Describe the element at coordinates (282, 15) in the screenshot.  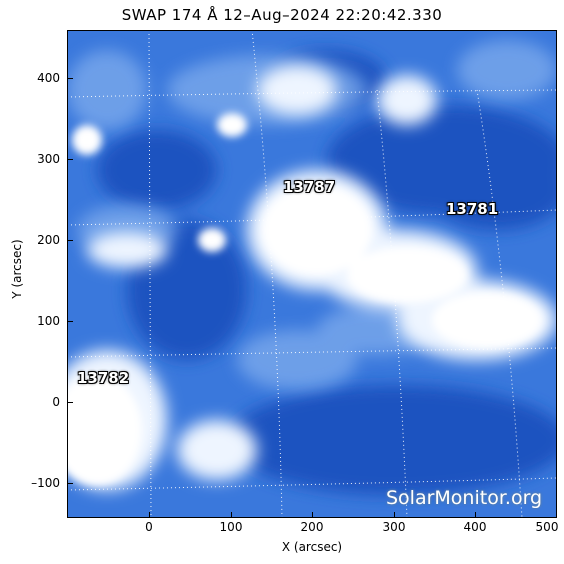
I see `image-title: SWAP 174 Å 12–Aug–2024 22:20:42.330` at that location.